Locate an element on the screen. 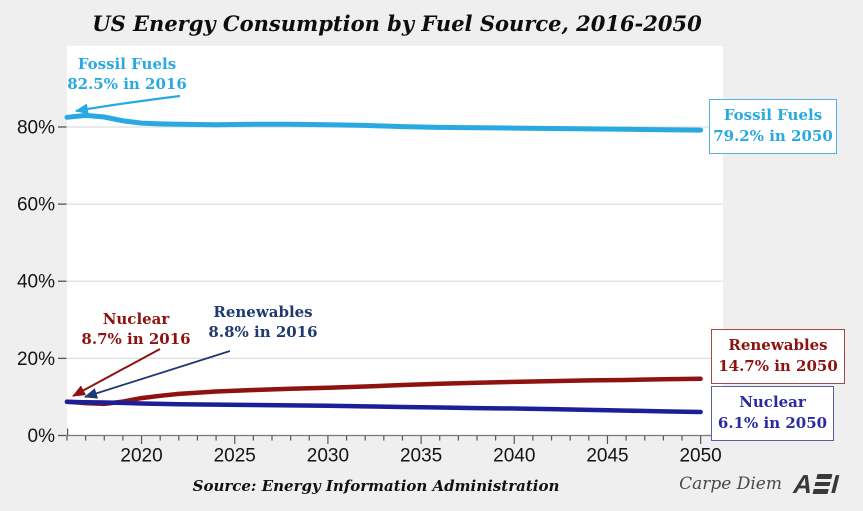 The height and width of the screenshot is (511, 863). x-axis-label-2040: 2040 is located at coordinates (514, 456).